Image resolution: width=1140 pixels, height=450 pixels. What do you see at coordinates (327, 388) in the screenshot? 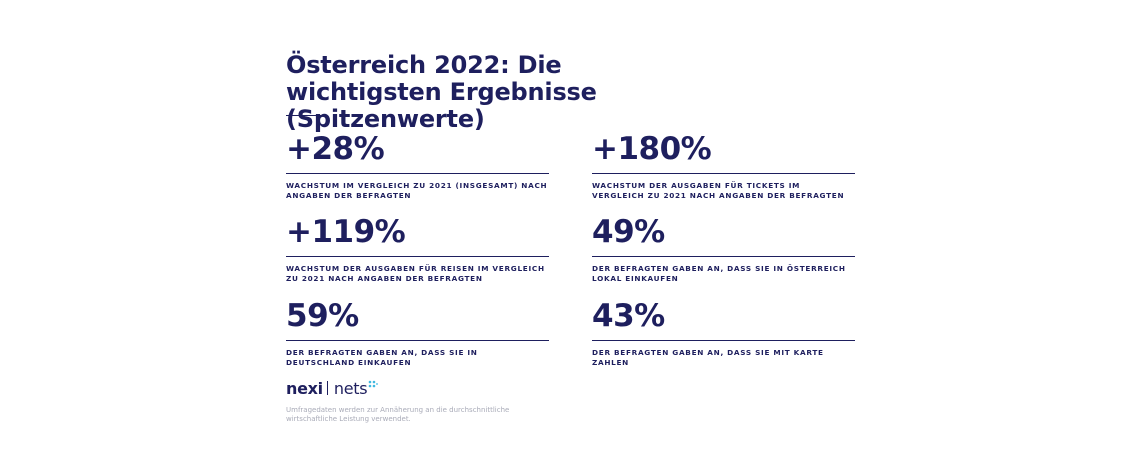
I see `logo-separator` at bounding box center [327, 388].